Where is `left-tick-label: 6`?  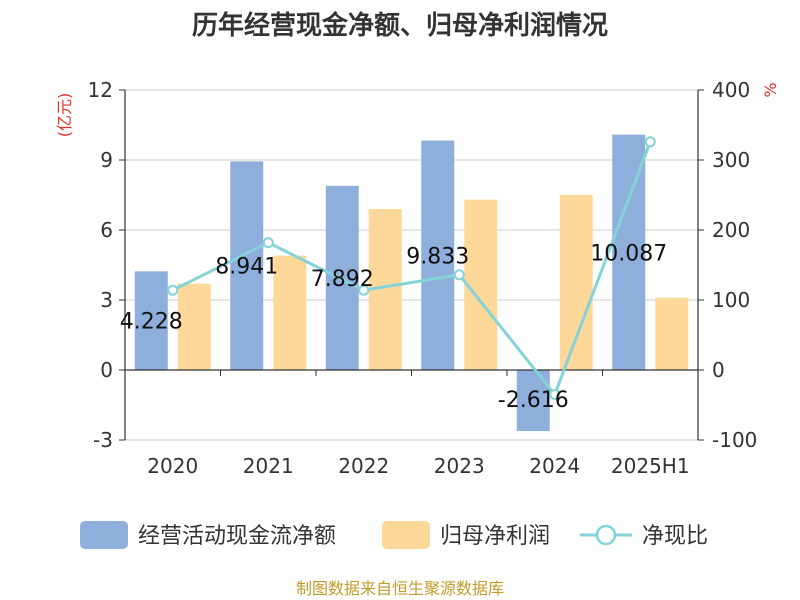
left-tick-label: 6 is located at coordinates (106, 230).